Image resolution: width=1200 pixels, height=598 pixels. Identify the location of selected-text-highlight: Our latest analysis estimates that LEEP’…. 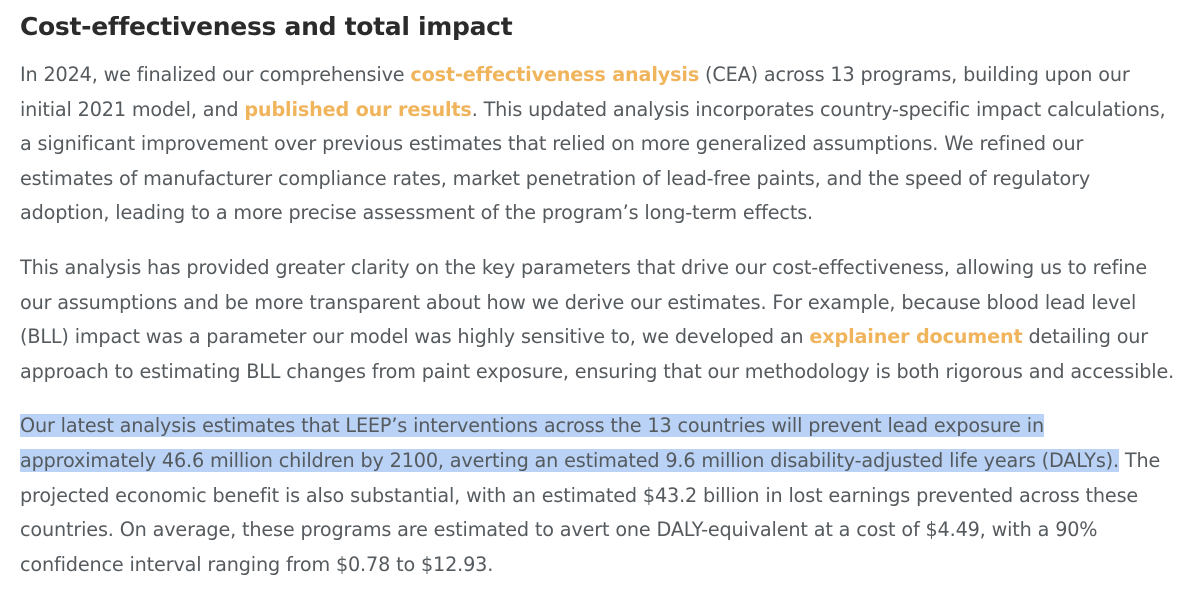
(569, 443).